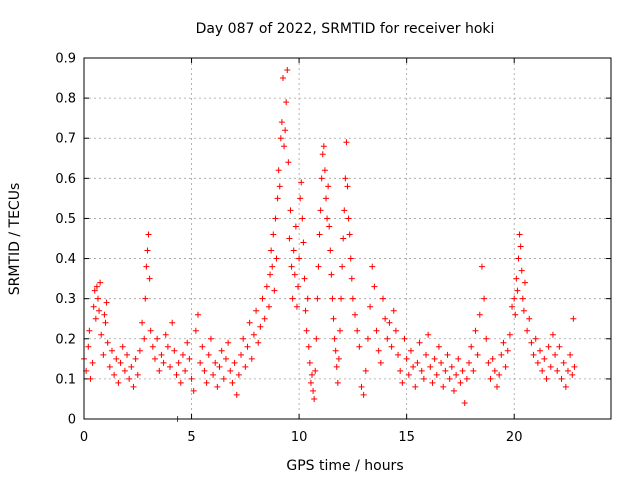  Describe the element at coordinates (65, 259) in the screenshot. I see `y-tick-label: 0.4` at that location.